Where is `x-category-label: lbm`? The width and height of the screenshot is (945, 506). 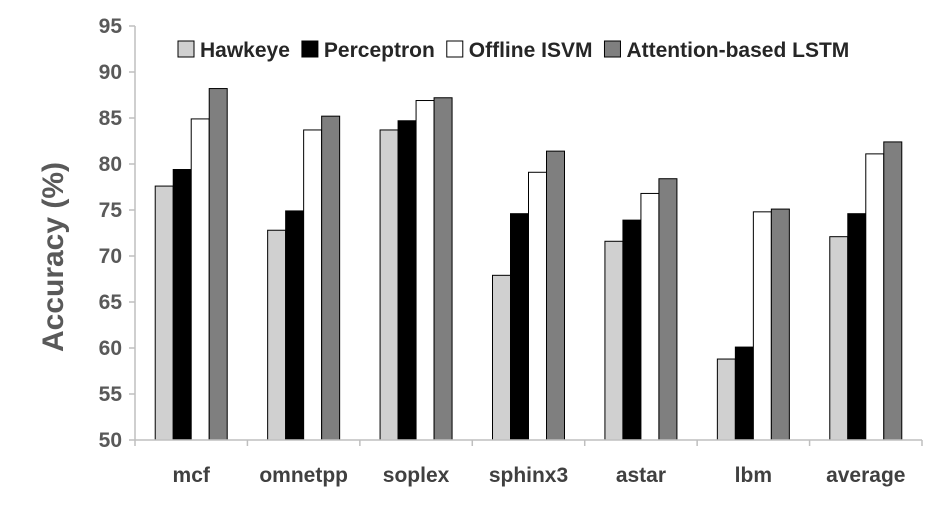 x-category-label: lbm is located at coordinates (753, 475).